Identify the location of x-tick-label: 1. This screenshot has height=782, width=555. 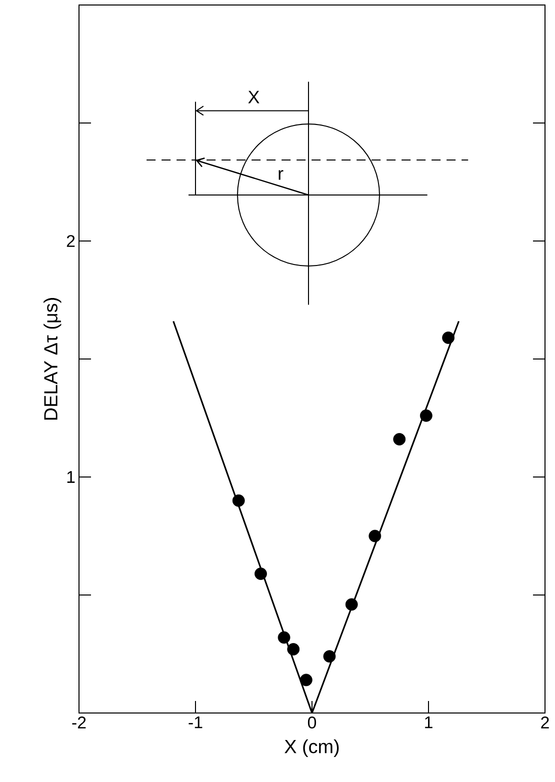
(428, 722).